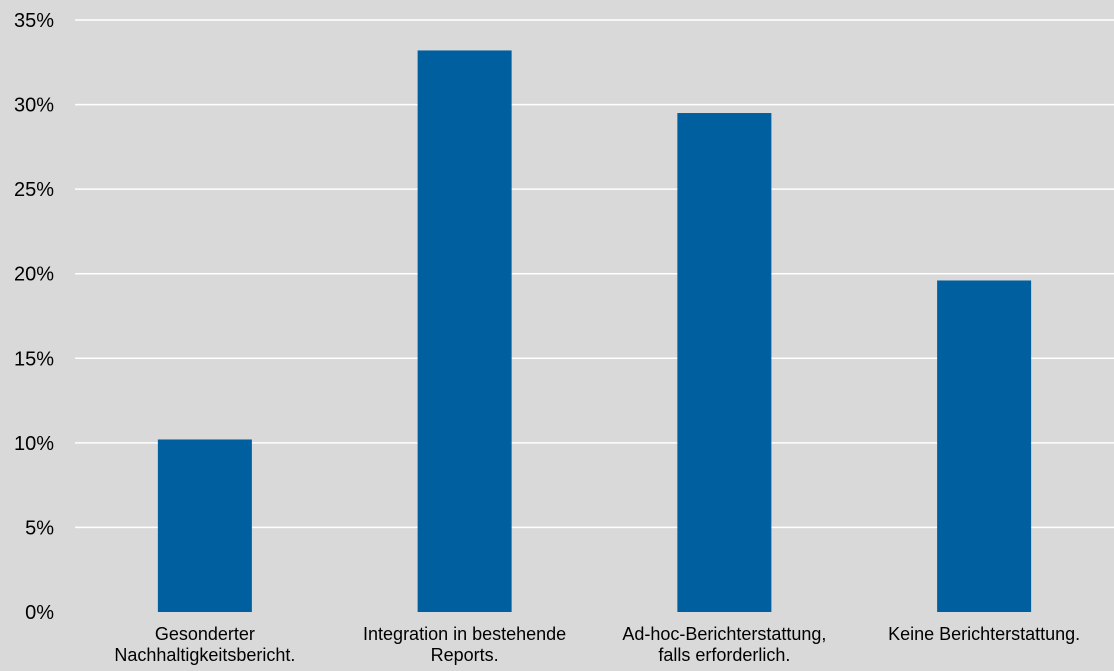  Describe the element at coordinates (39, 613) in the screenshot. I see `y-tick-label: 0%` at that location.